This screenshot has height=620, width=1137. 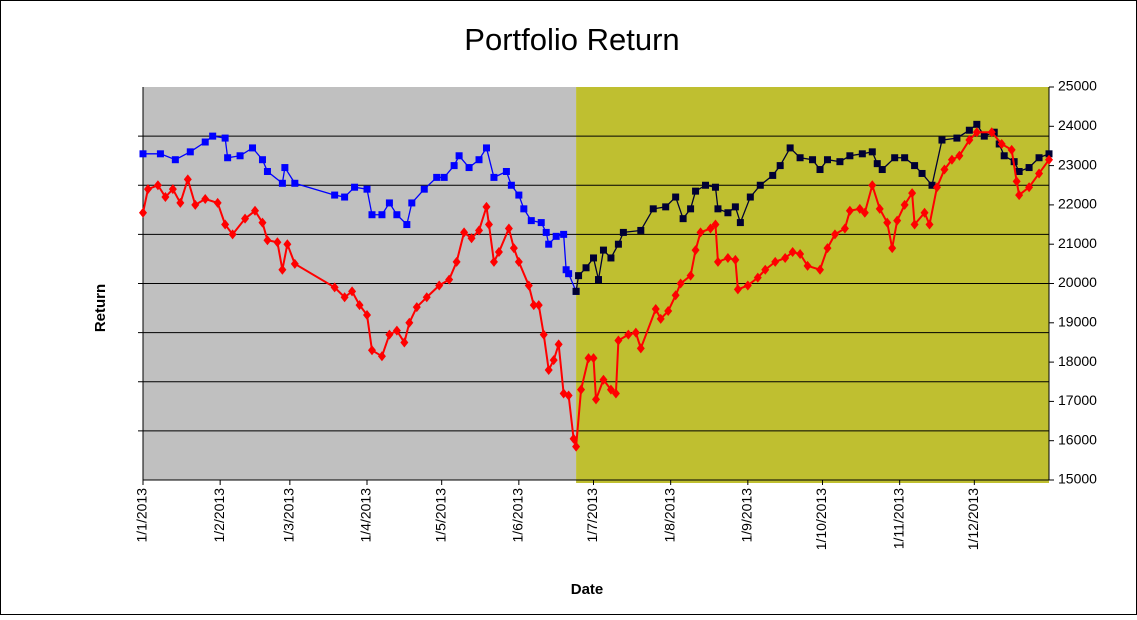 What do you see at coordinates (142, 515) in the screenshot?
I see `x-tick-label: 1/1/2013` at bounding box center [142, 515].